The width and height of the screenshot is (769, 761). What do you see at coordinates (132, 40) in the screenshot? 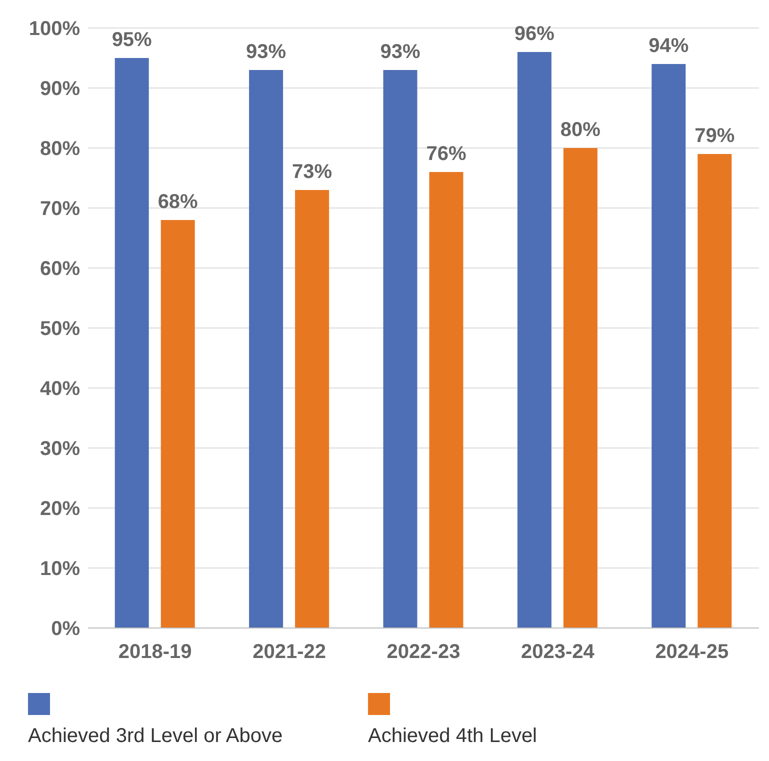
I see `data-label: 95%` at bounding box center [132, 40].